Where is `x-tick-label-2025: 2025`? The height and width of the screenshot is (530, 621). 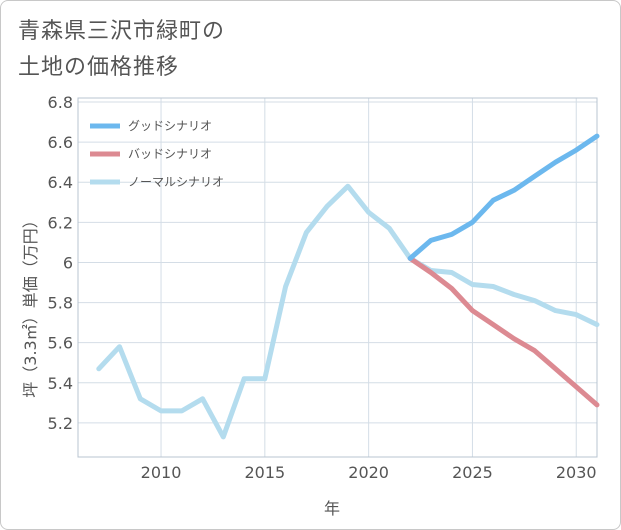 x-tick-label-2025: 2025 is located at coordinates (472, 472).